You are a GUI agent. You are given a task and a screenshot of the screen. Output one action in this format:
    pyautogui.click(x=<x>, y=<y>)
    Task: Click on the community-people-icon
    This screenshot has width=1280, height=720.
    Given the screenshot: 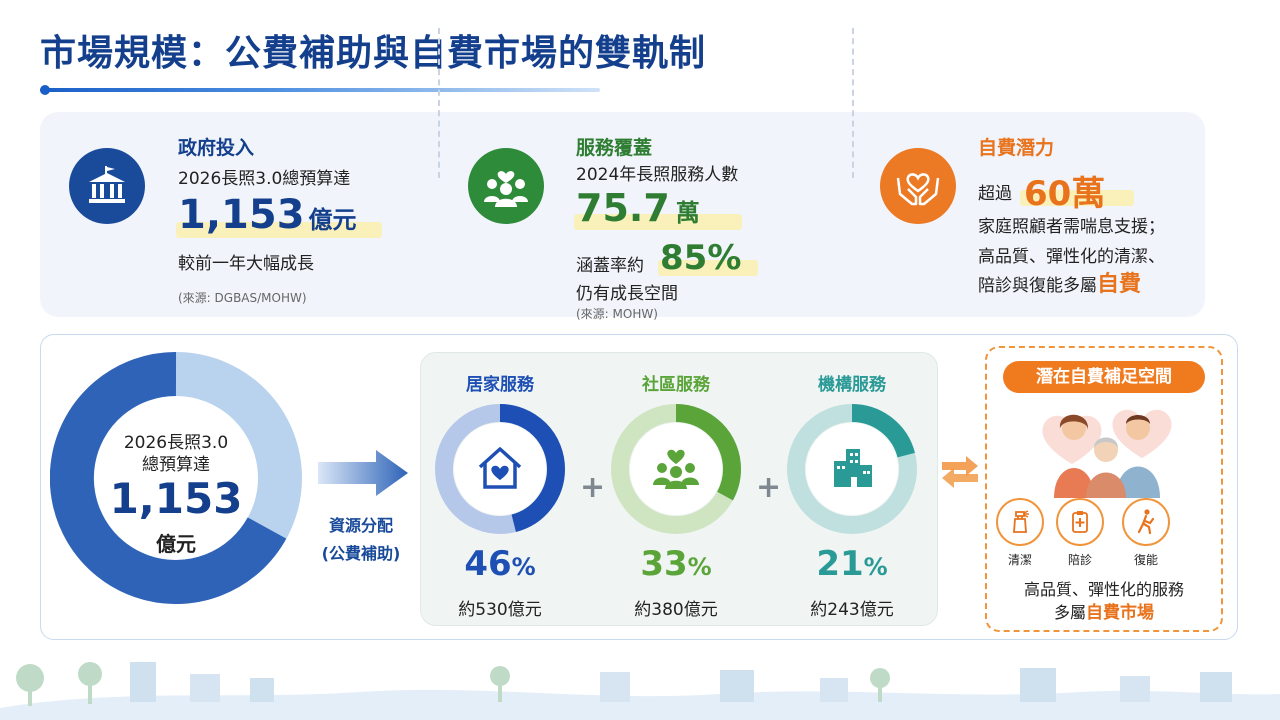 What is the action you would take?
    pyautogui.click(x=676, y=469)
    